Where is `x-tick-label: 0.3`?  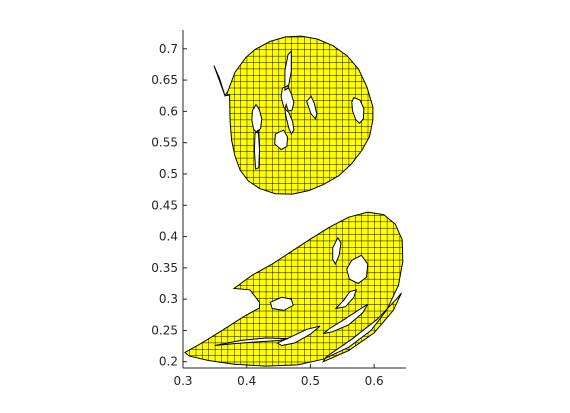
x-tick-label: 0.3 is located at coordinates (182, 381).